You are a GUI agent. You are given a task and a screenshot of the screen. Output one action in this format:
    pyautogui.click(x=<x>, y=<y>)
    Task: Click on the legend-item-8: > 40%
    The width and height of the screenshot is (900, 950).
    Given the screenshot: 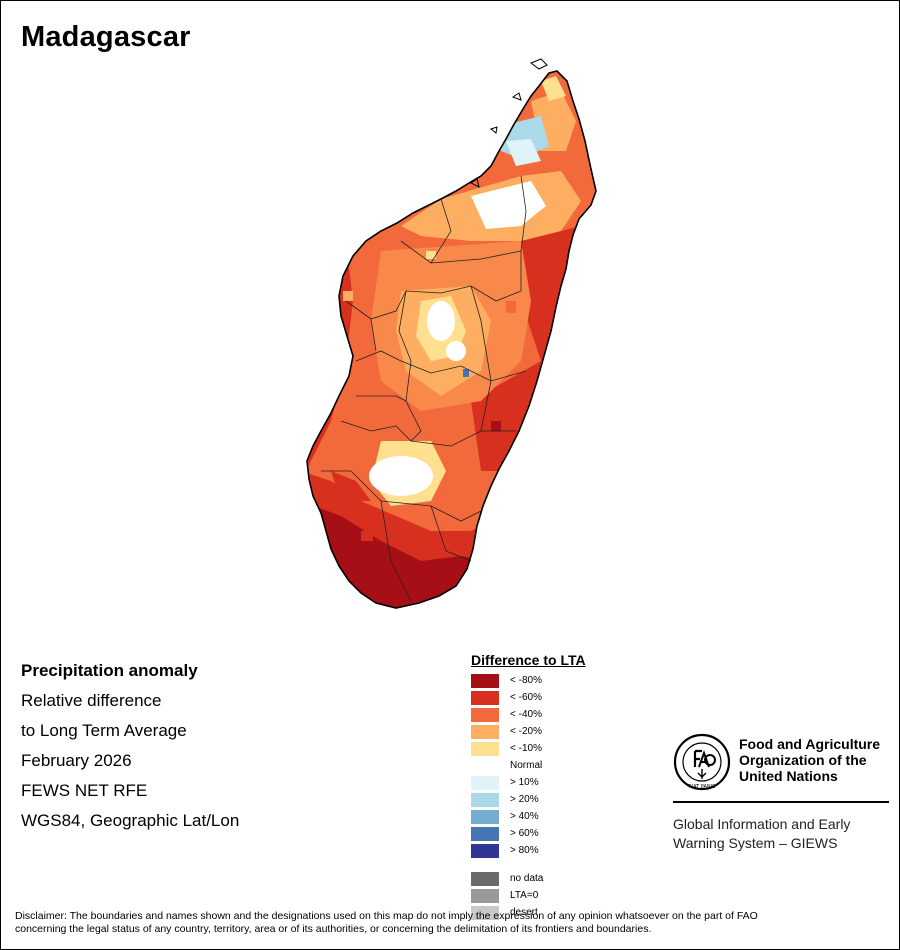 What is the action you would take?
    pyautogui.click(x=531, y=817)
    